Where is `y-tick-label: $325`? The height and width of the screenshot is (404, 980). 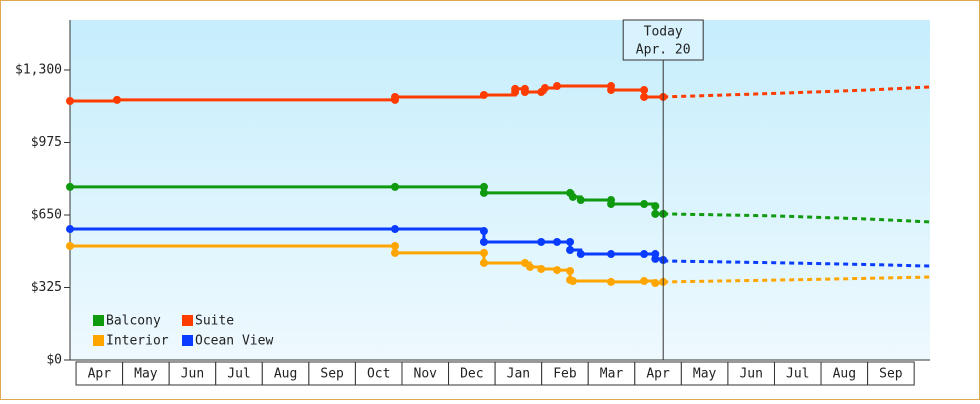 y-tick-label: $325 is located at coordinates (46, 287).